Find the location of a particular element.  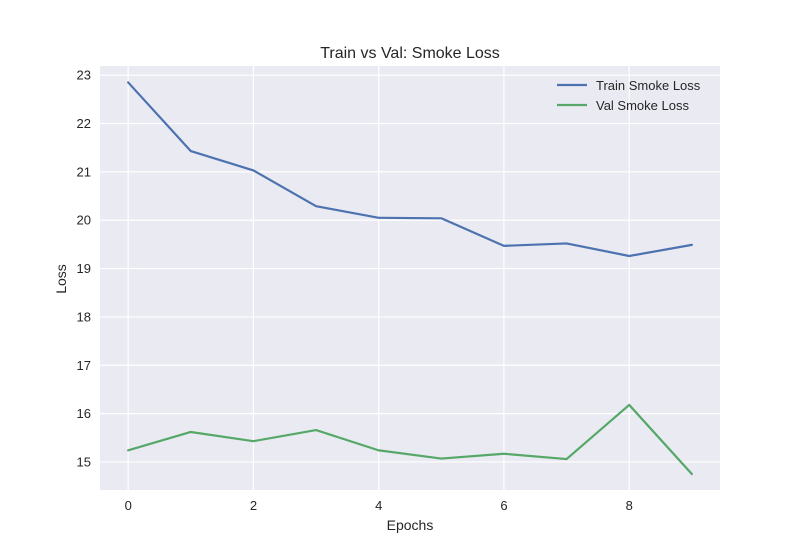

legend-label-train: Train Smoke Loss is located at coordinates (648, 85).